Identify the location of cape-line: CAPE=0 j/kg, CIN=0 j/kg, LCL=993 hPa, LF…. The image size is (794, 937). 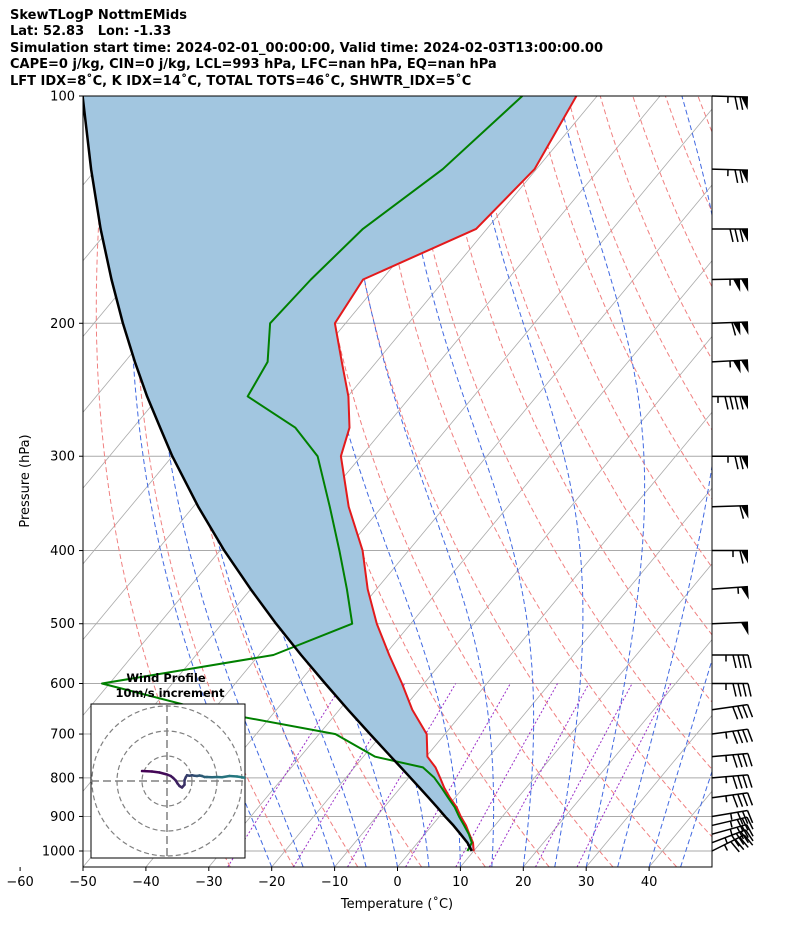
(253, 65).